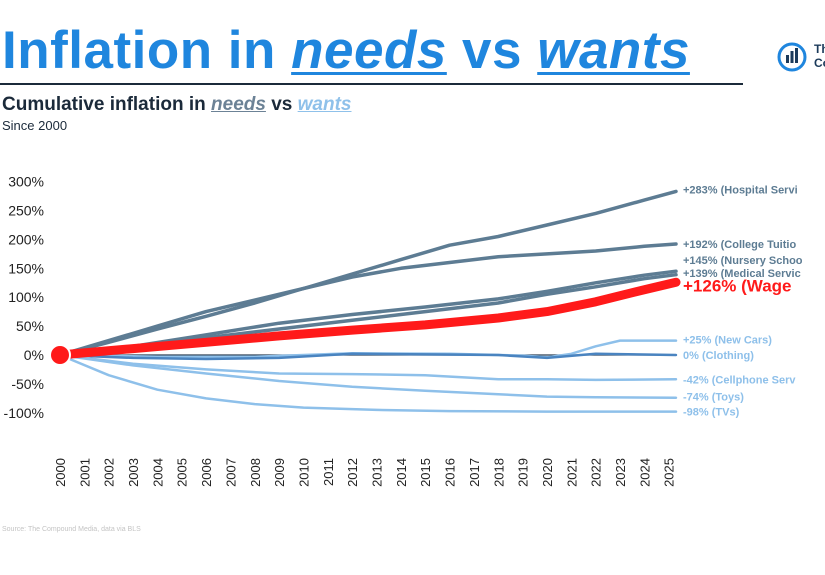 The width and height of the screenshot is (825, 575). Describe the element at coordinates (157, 472) in the screenshot. I see `x-tick-label: 2004` at that location.